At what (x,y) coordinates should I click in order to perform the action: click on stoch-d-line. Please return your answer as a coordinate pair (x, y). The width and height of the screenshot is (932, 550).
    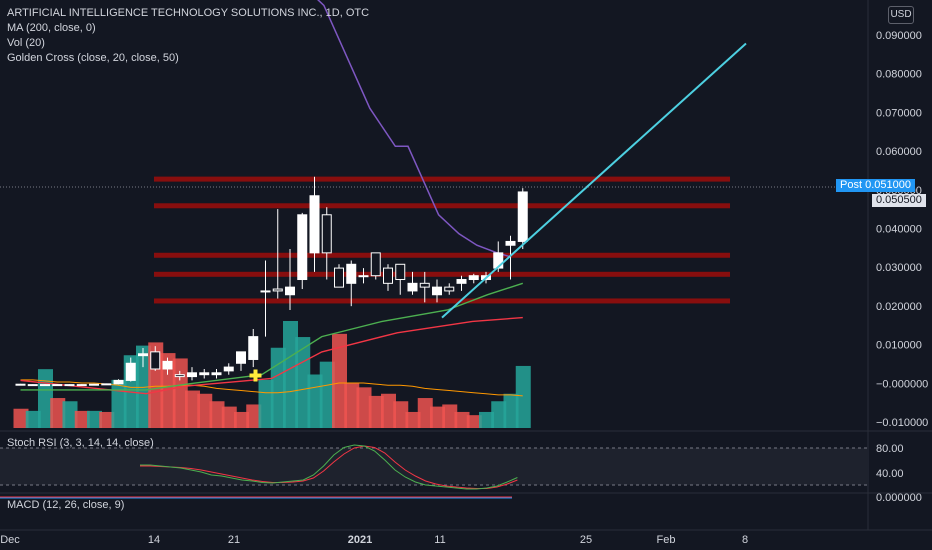
    Looking at the image, I should click on (329, 467).